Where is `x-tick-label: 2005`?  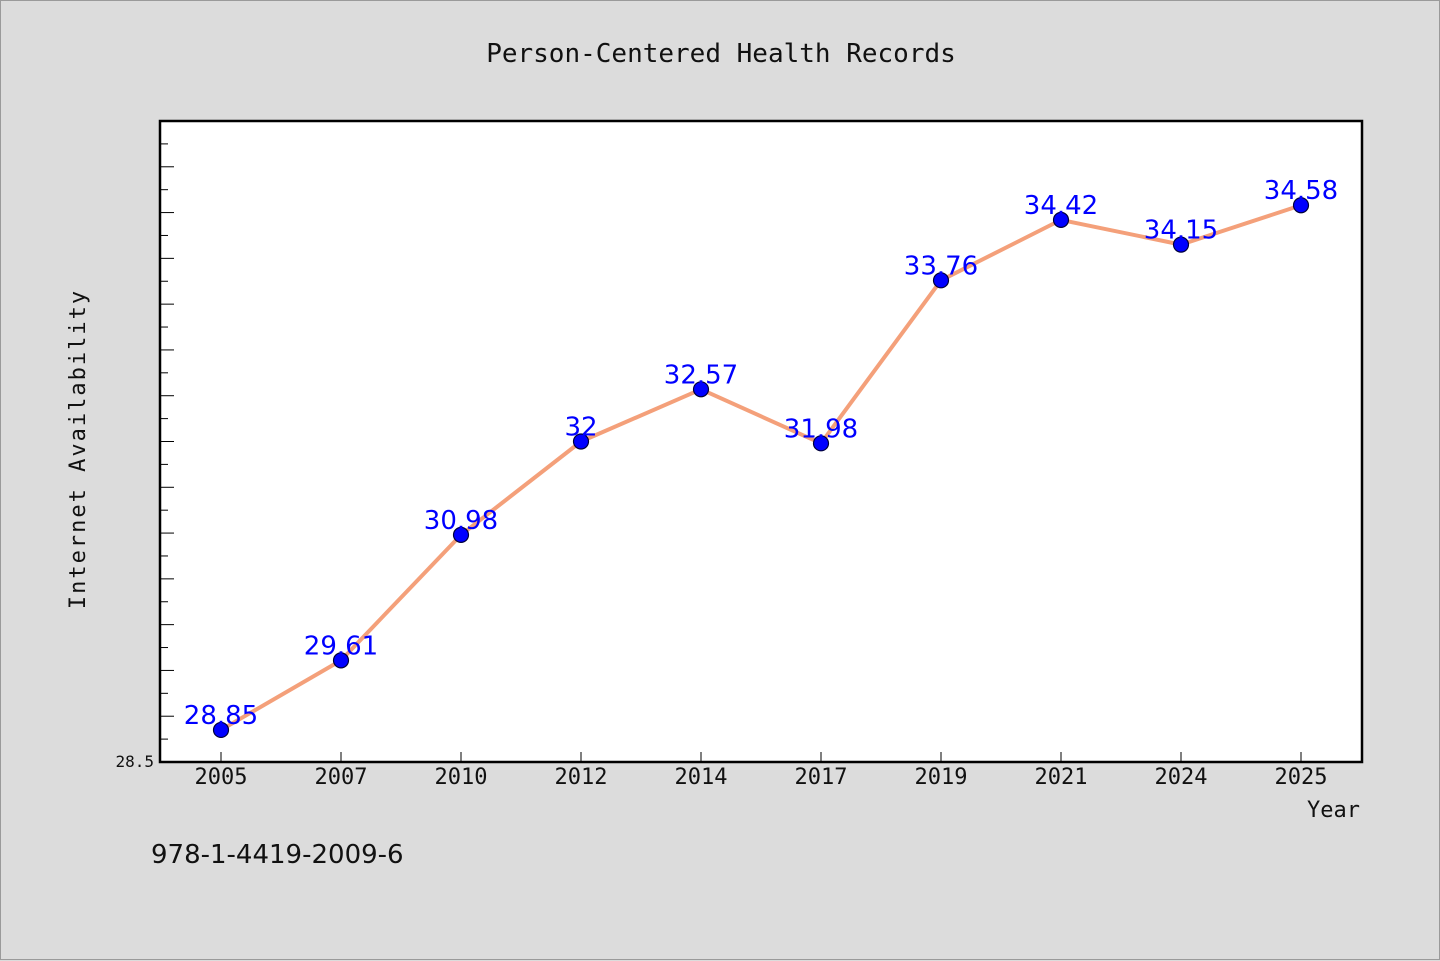 x-tick-label: 2005 is located at coordinates (221, 777).